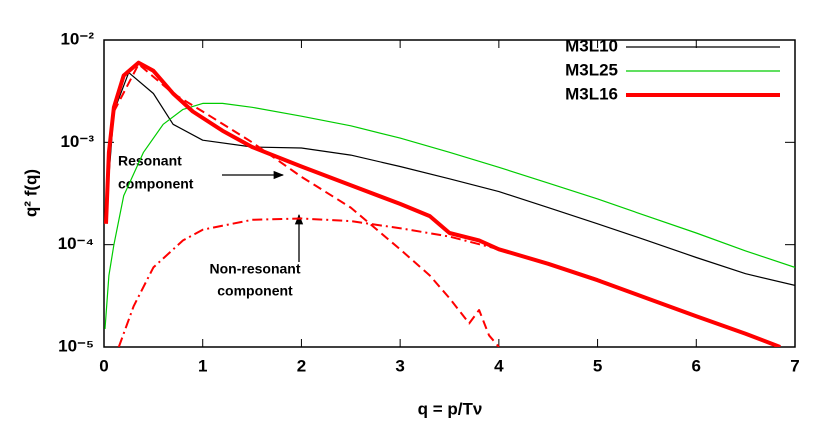 The width and height of the screenshot is (830, 436). I want to click on x-tick-label: 0, so click(103, 365).